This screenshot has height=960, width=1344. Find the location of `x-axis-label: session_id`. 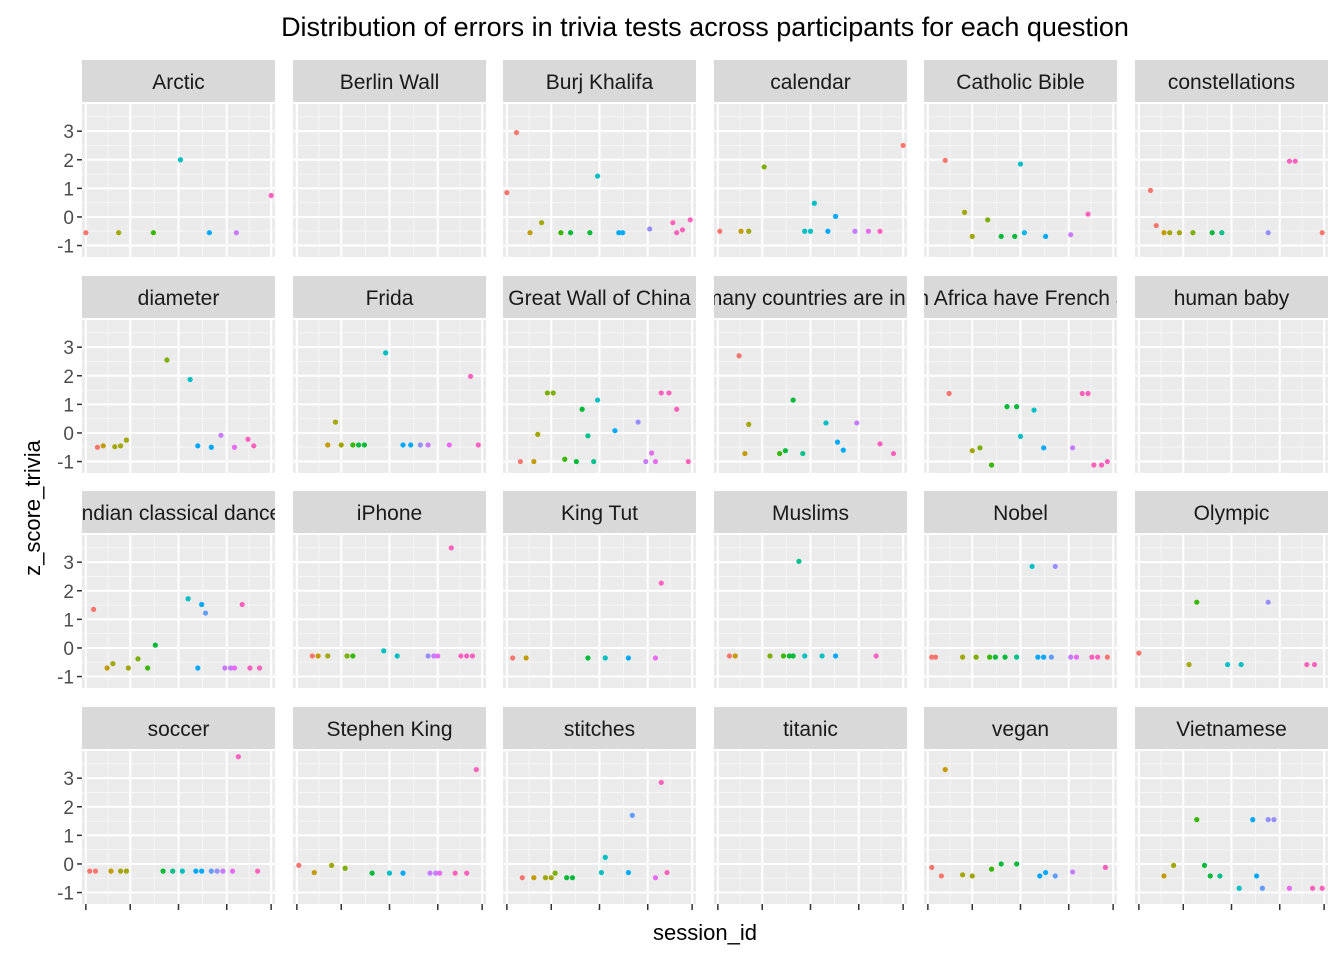

x-axis-label: session_id is located at coordinates (705, 932).